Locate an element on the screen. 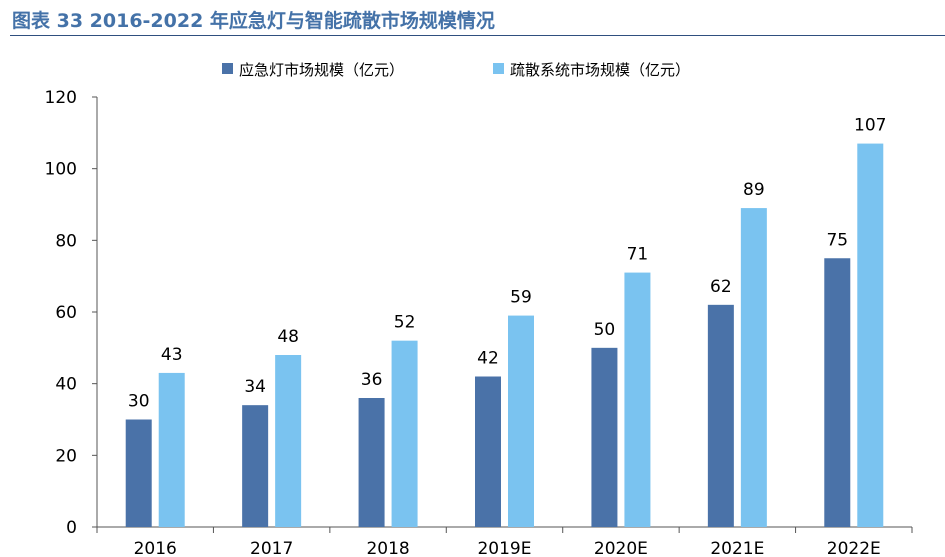  y-tick-label: 40 is located at coordinates (66, 385).